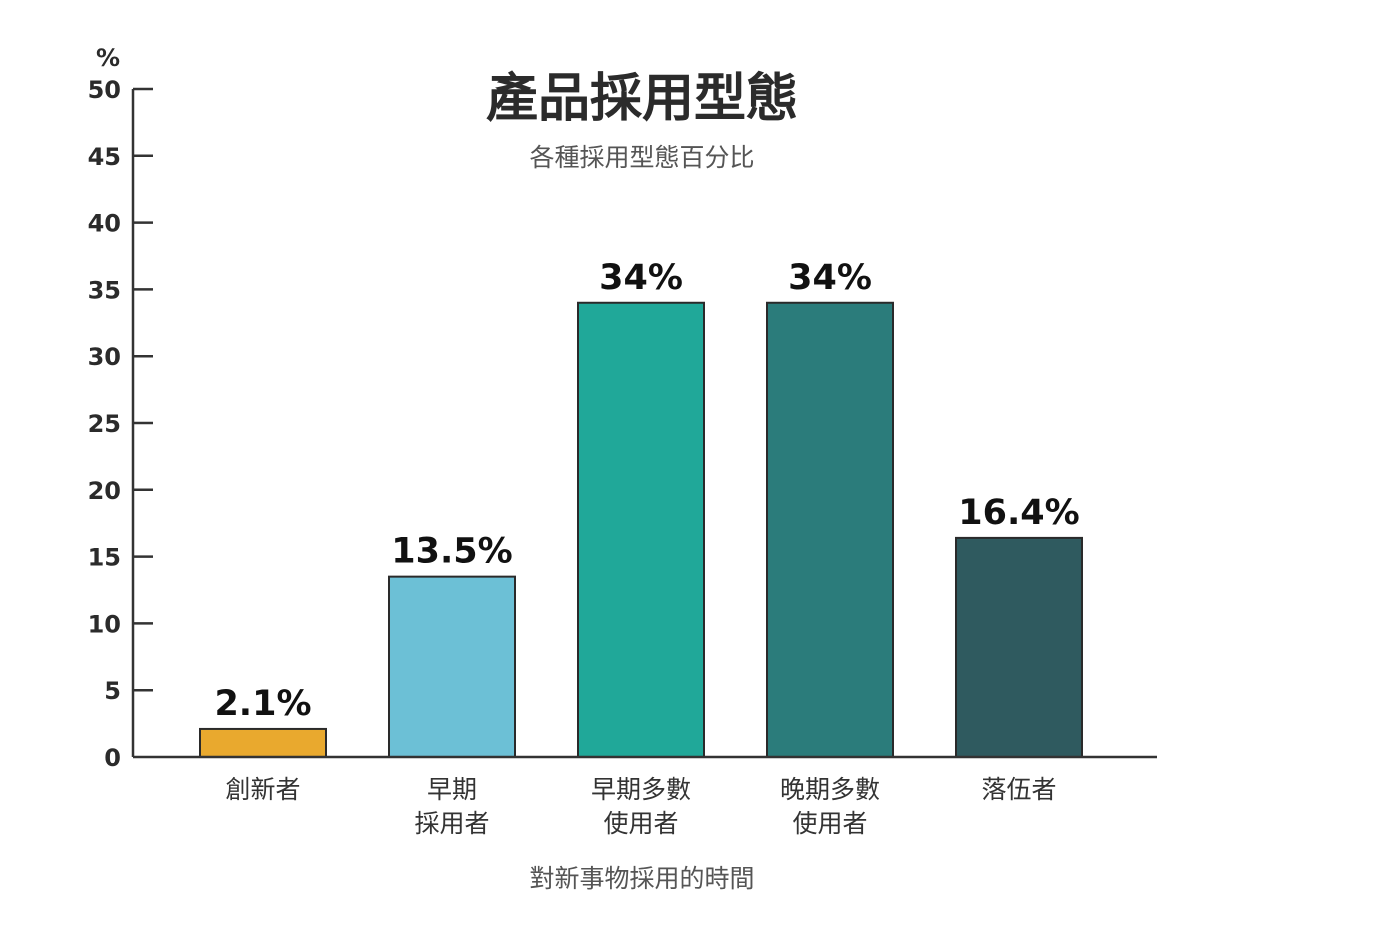 The width and height of the screenshot is (1400, 933). I want to click on y-tick-label: 5, so click(112, 691).